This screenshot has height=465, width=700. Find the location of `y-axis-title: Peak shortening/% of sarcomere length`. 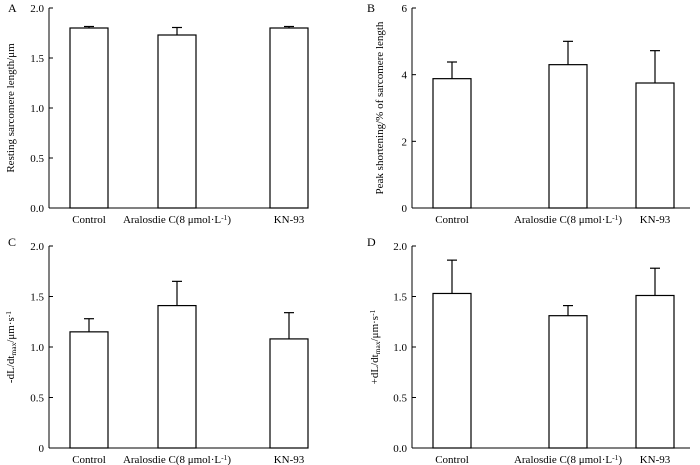

y-axis-title: Peak shortening/% of sarcomere length is located at coordinates (380, 107).